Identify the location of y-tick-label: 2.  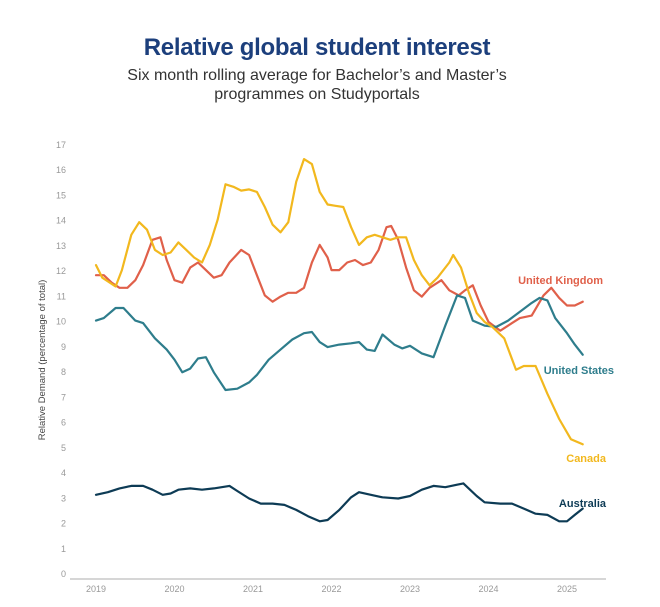
(63, 524).